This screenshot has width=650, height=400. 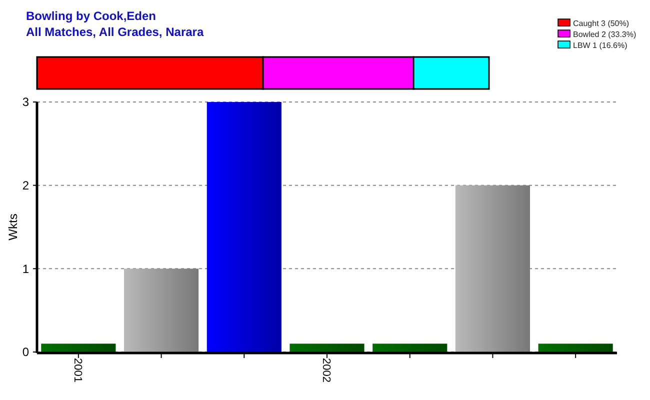 What do you see at coordinates (13, 227) in the screenshot?
I see `y-axis-title: Wkts` at bounding box center [13, 227].